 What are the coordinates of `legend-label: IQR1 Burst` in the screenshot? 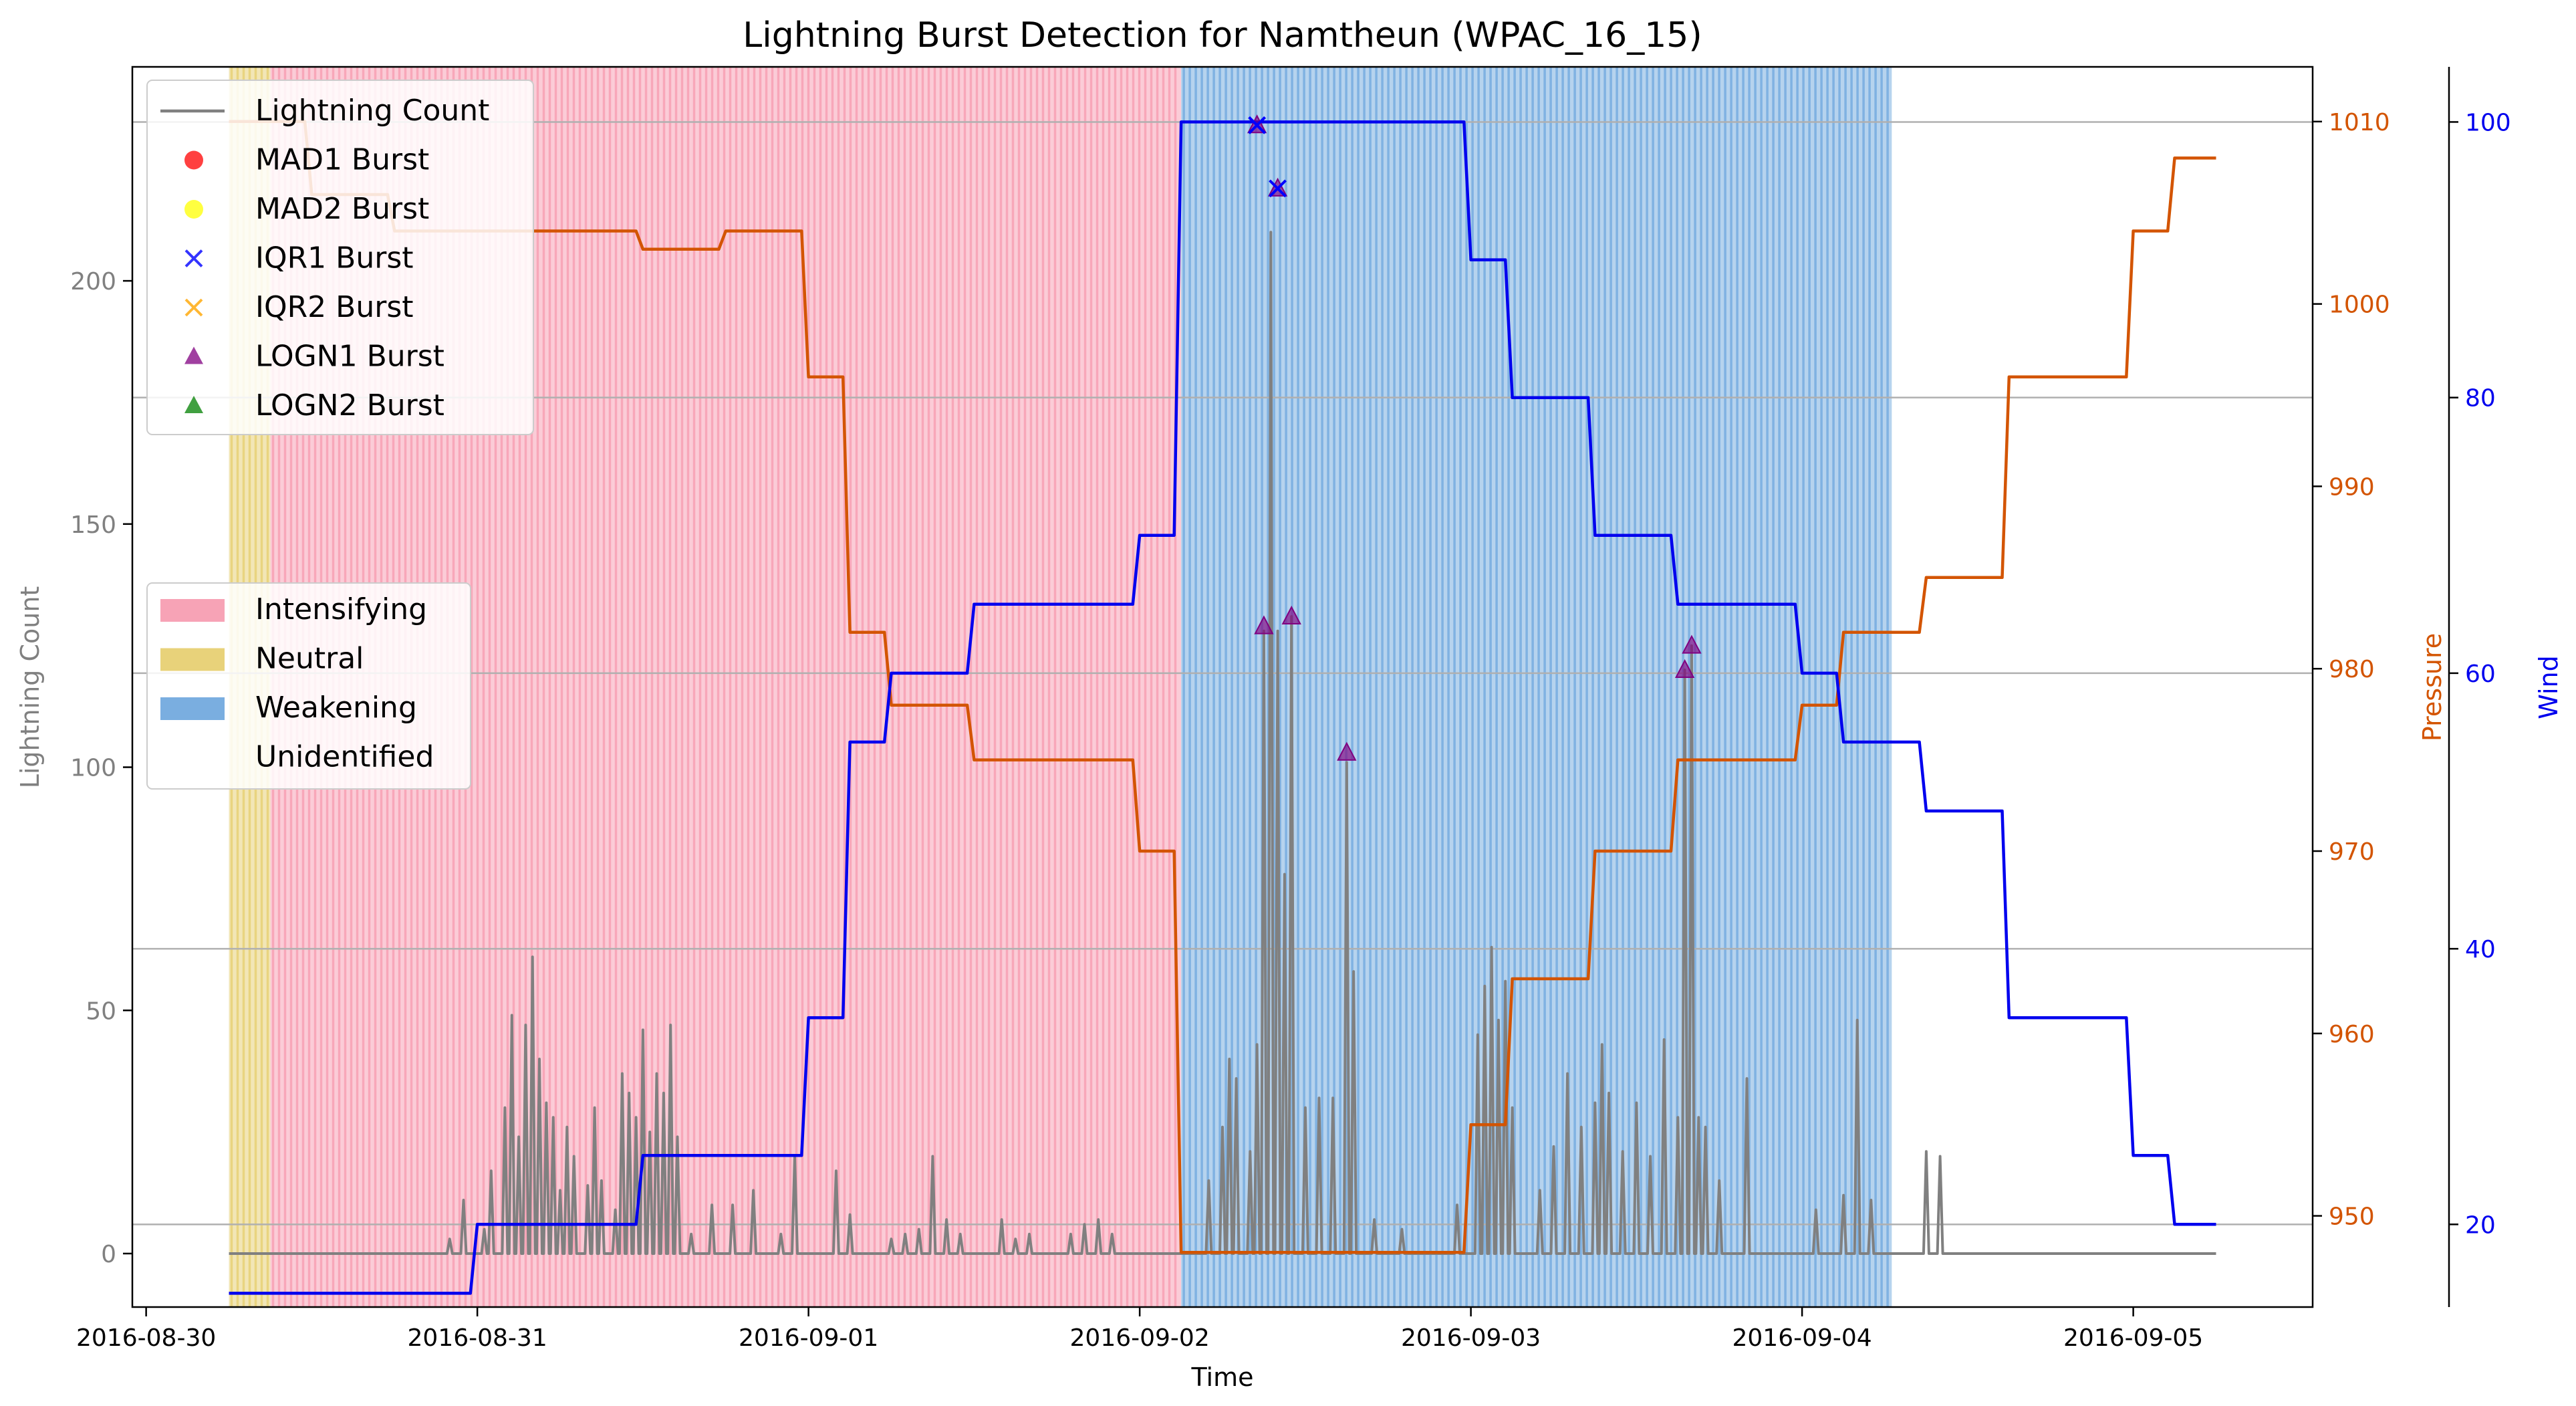 It's located at (334, 258).